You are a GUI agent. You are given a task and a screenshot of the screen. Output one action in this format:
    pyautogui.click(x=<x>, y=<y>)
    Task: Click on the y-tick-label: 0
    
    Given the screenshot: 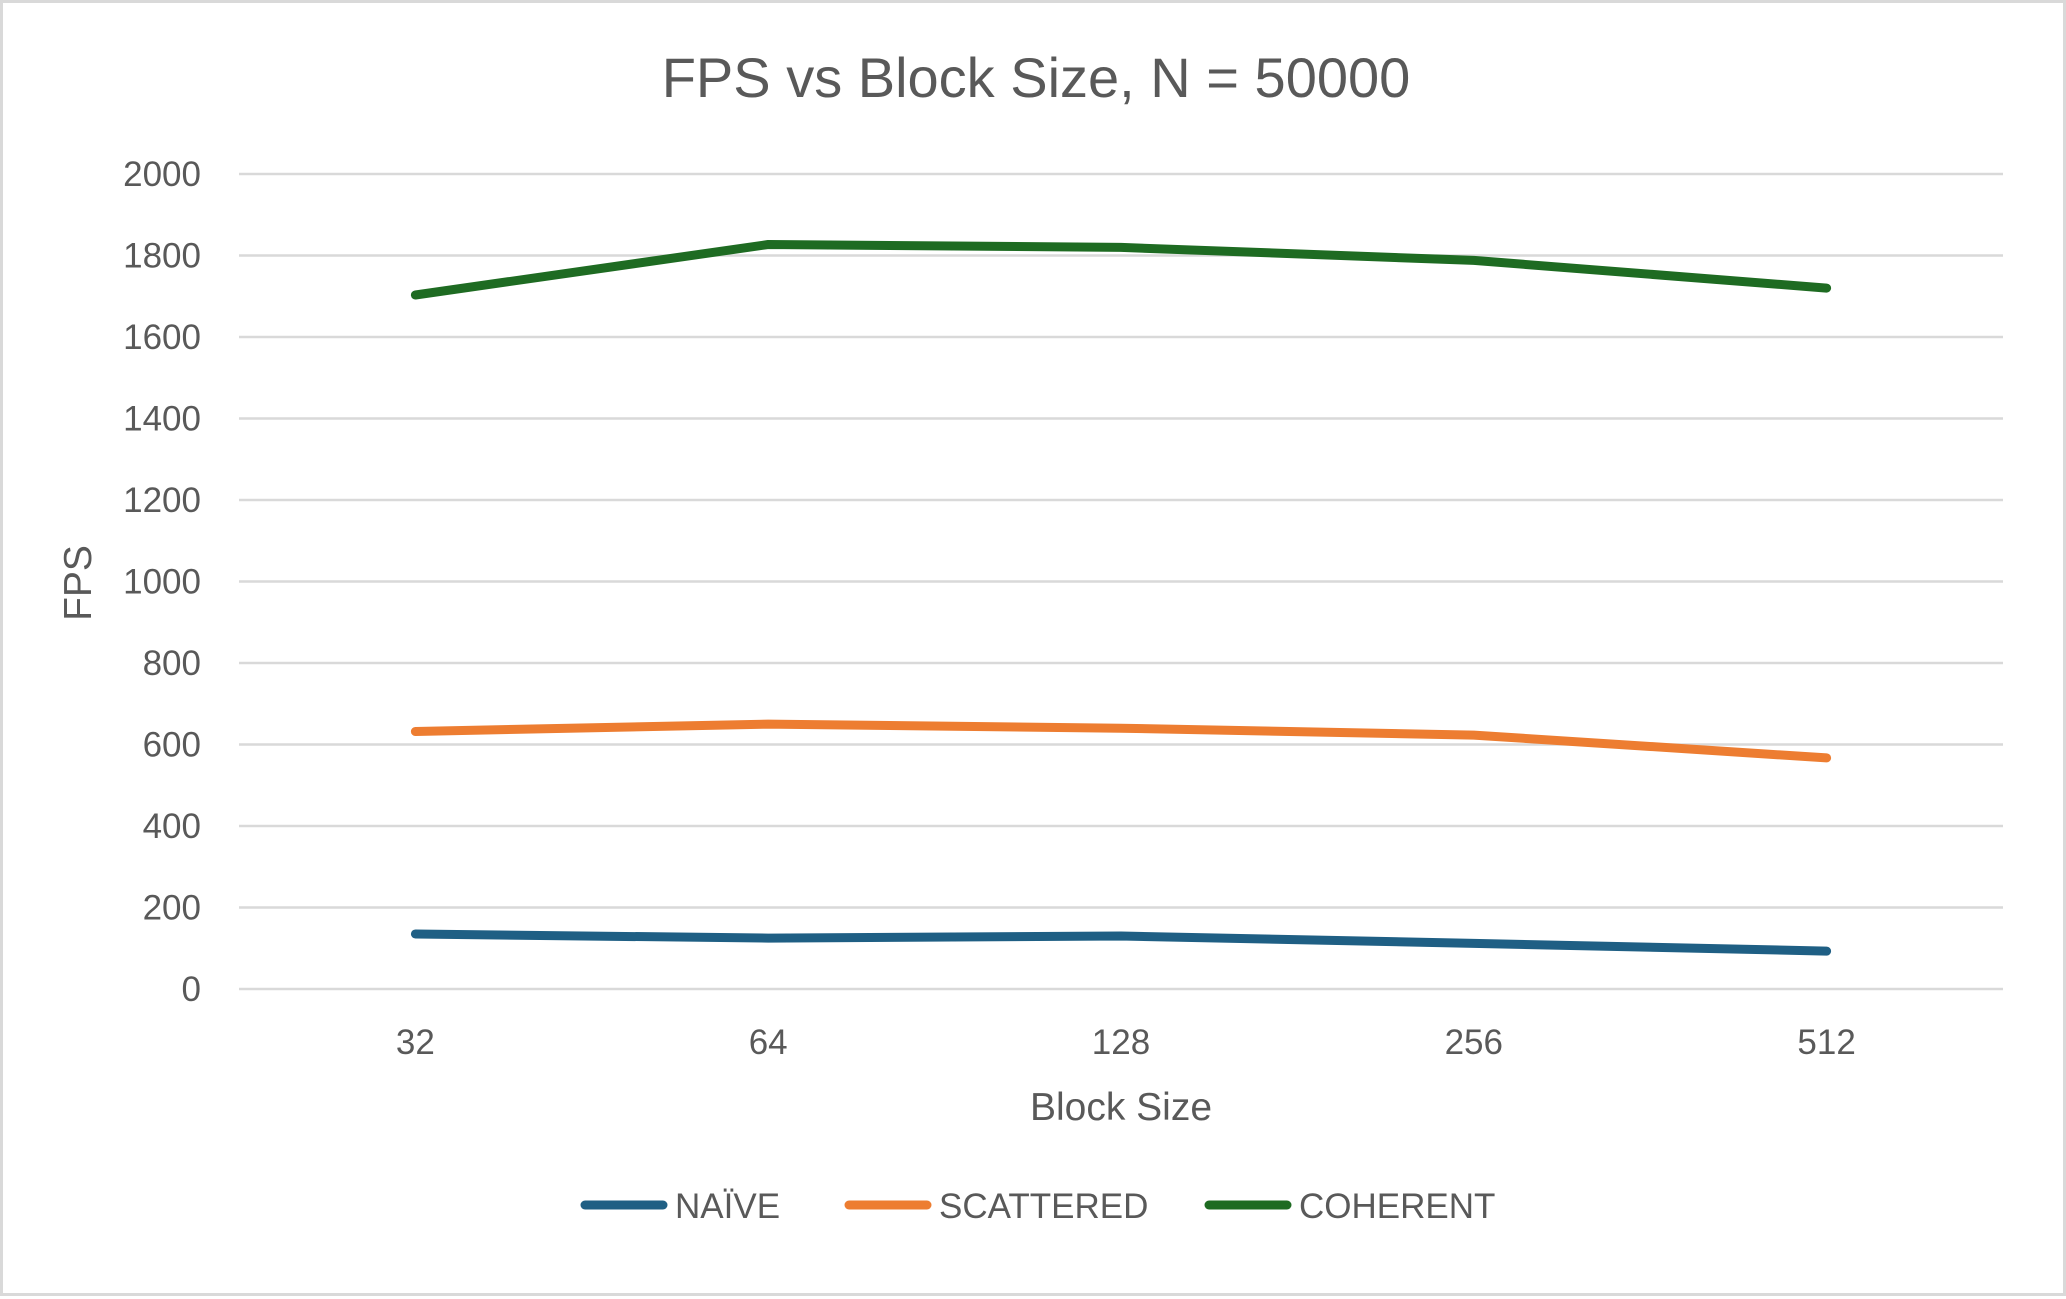 What is the action you would take?
    pyautogui.click(x=191, y=989)
    